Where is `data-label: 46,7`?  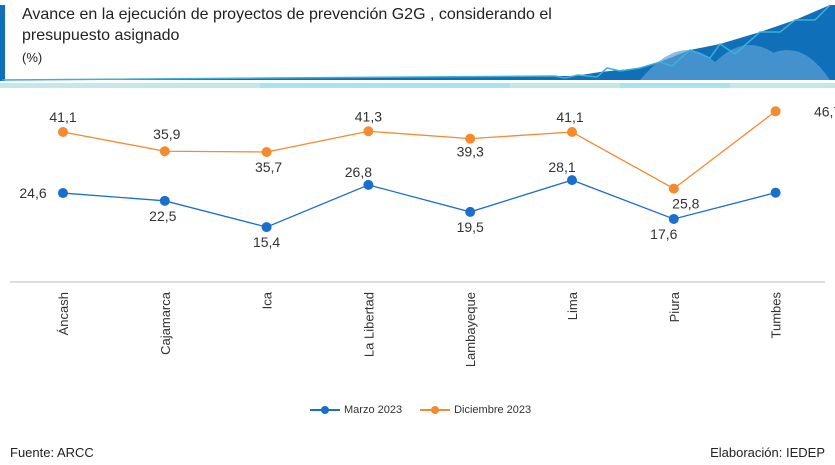
data-label: 46,7 is located at coordinates (824, 111).